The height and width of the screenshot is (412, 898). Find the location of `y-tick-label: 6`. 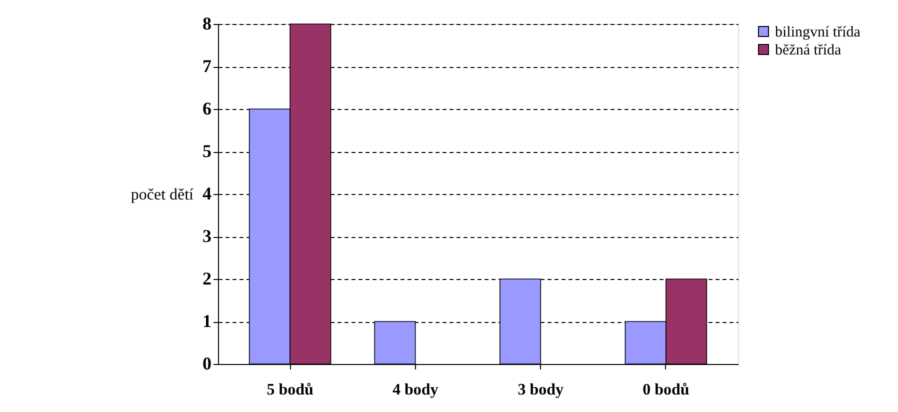

y-tick-label: 6 is located at coordinates (207, 108).